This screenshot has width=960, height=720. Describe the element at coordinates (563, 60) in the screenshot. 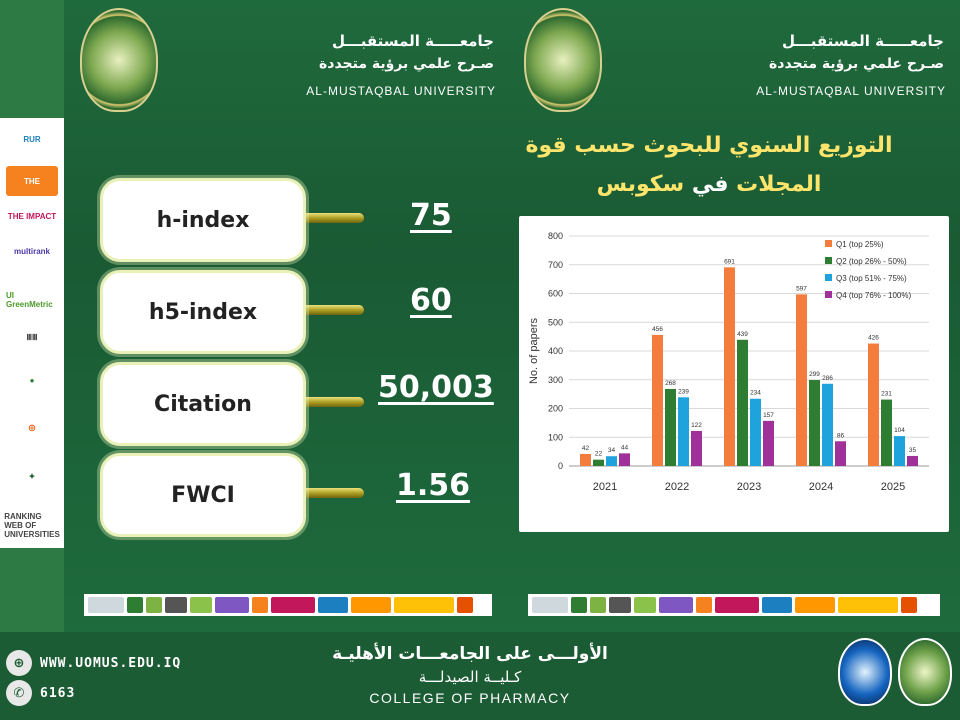

I see `university-crest-right` at that location.